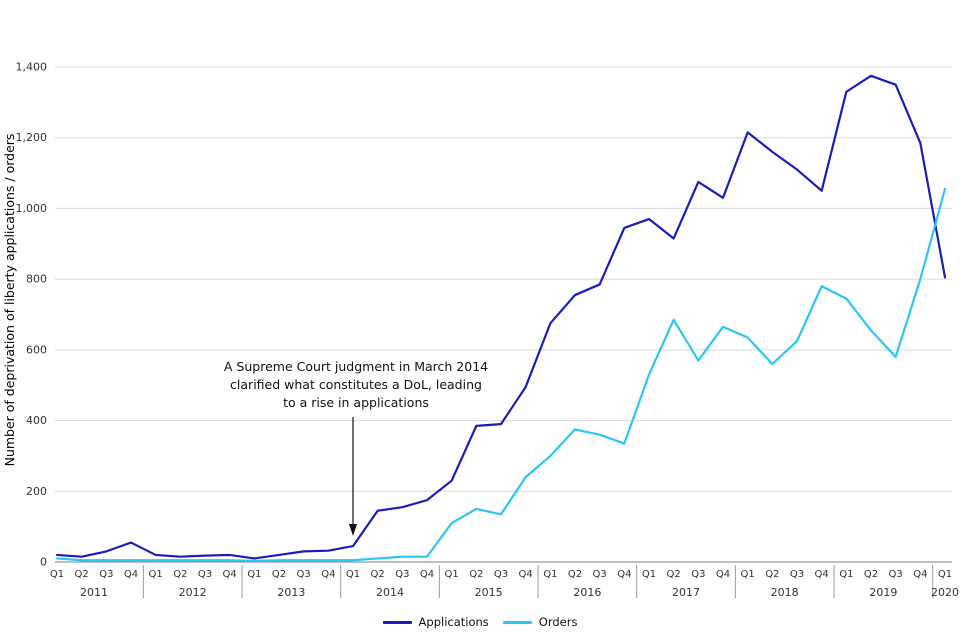 The height and width of the screenshot is (640, 960). I want to click on y-tick-label: 0, so click(43, 562).